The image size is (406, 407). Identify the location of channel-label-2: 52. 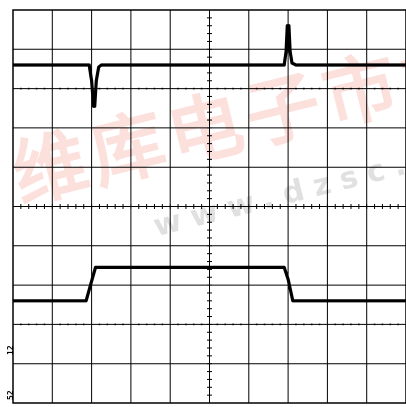
(10, 395).